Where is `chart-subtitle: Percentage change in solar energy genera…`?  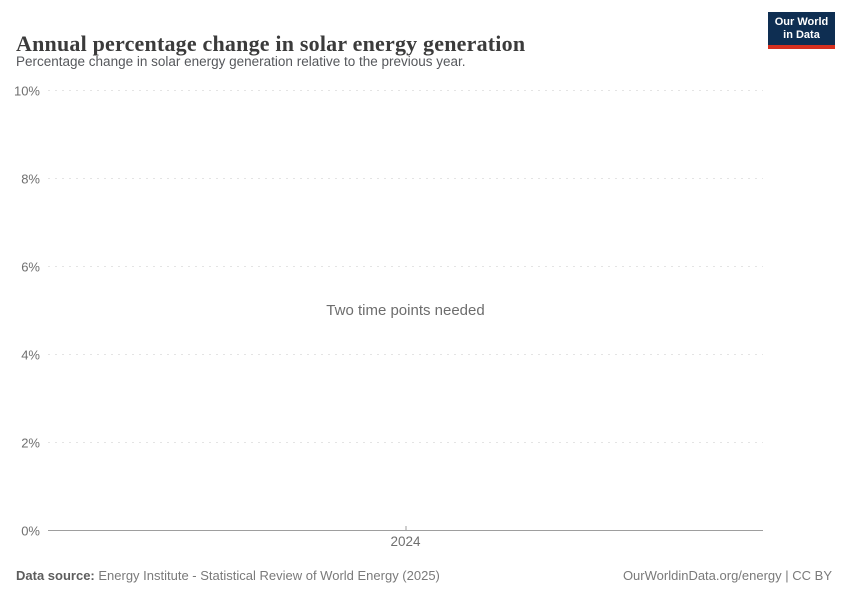 chart-subtitle: Percentage change in solar energy genera… is located at coordinates (241, 61).